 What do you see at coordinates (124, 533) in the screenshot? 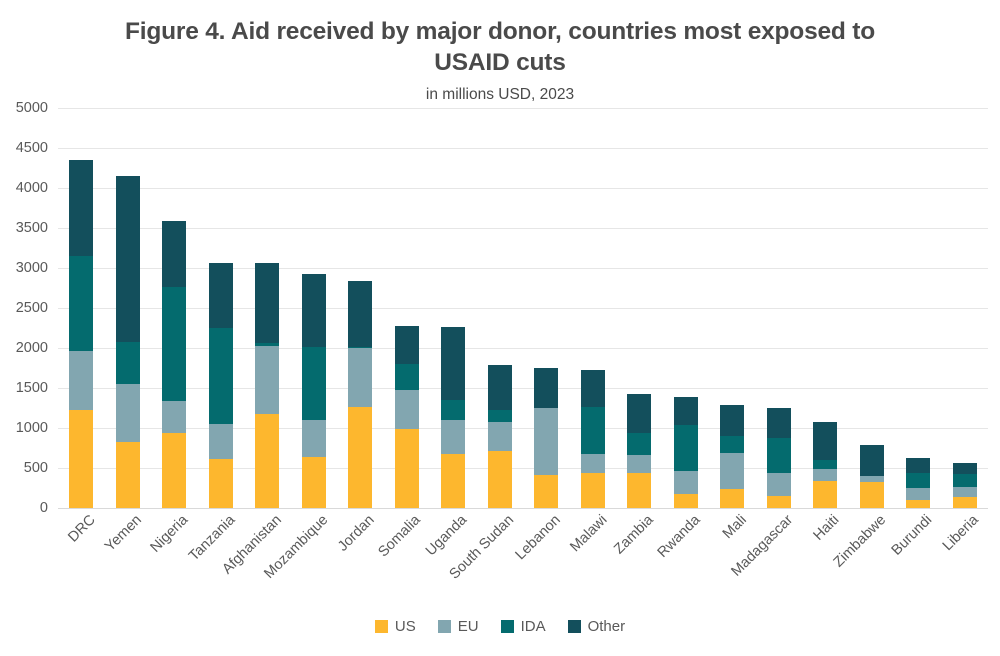
I see `x-axis-label: Yemen` at bounding box center [124, 533].